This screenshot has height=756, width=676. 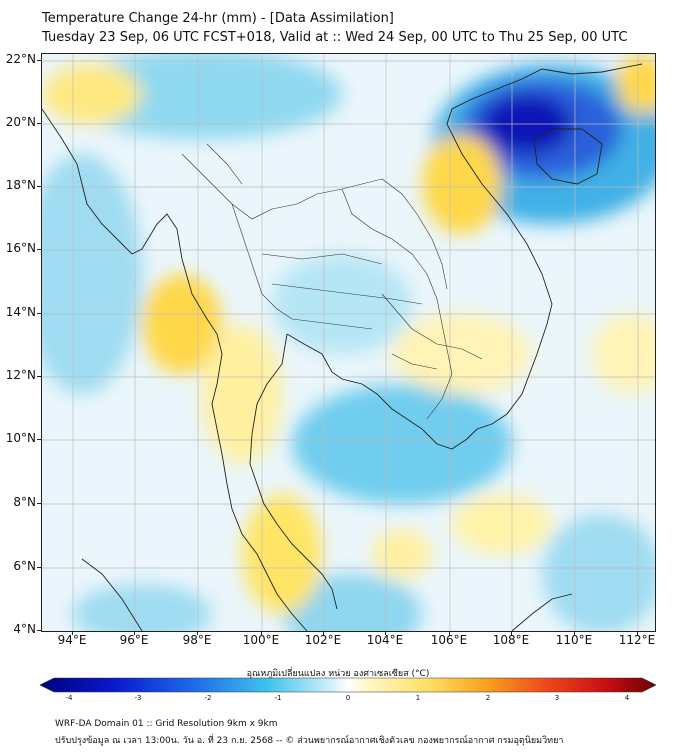 What do you see at coordinates (261, 640) in the screenshot?
I see `lon-label: 100°E` at bounding box center [261, 640].